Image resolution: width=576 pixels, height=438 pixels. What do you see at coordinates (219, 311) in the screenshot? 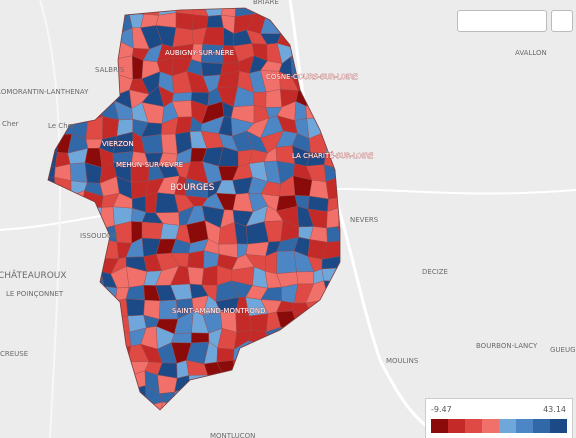
I see `place-label: SAINT-AMAND-MONTROND` at bounding box center [219, 311].